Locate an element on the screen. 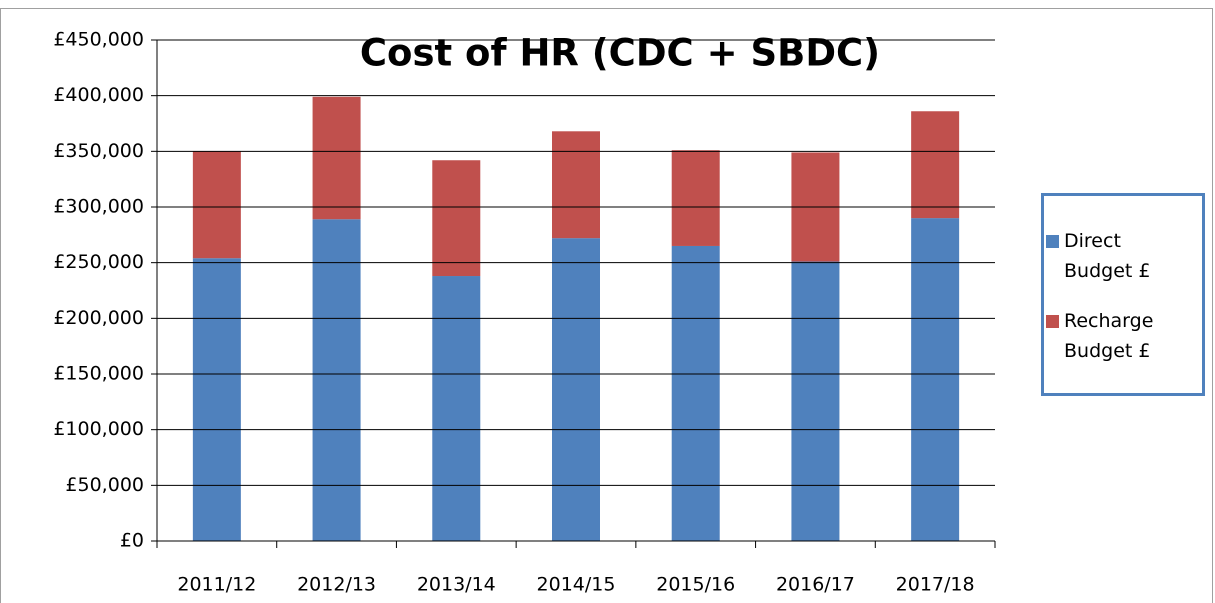  y-tick-label: £100,000 is located at coordinates (98, 429).